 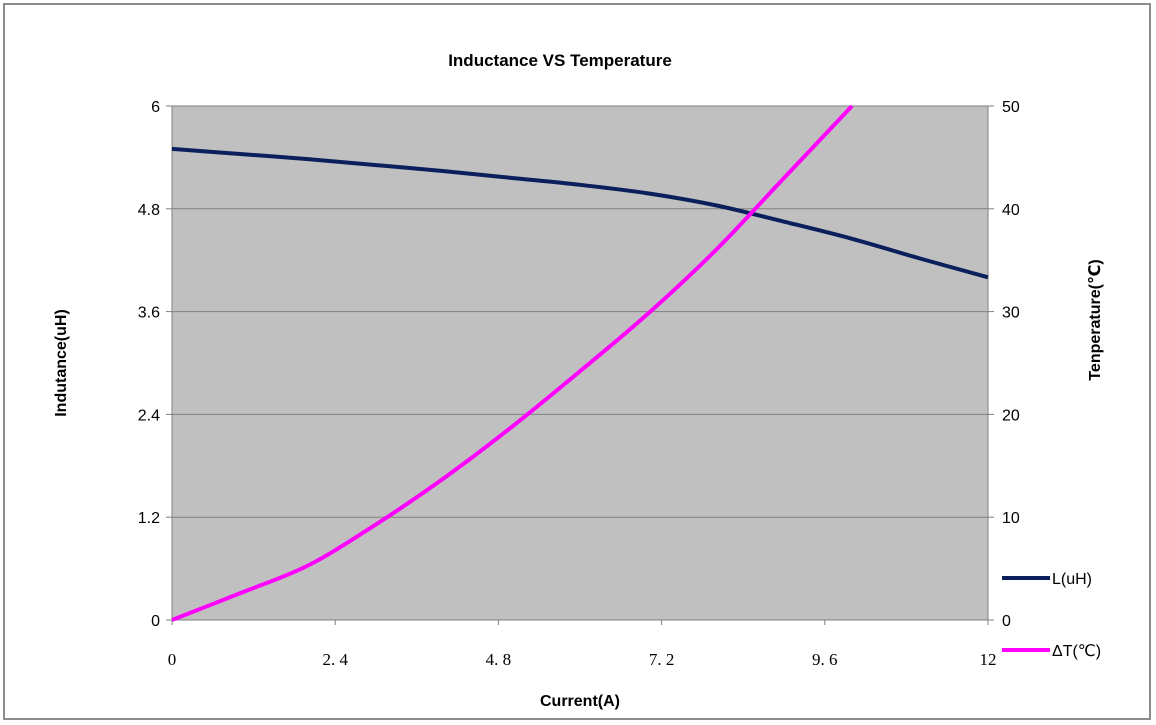 I want to click on y-left-tick-label: 1.2, so click(x=149, y=518).